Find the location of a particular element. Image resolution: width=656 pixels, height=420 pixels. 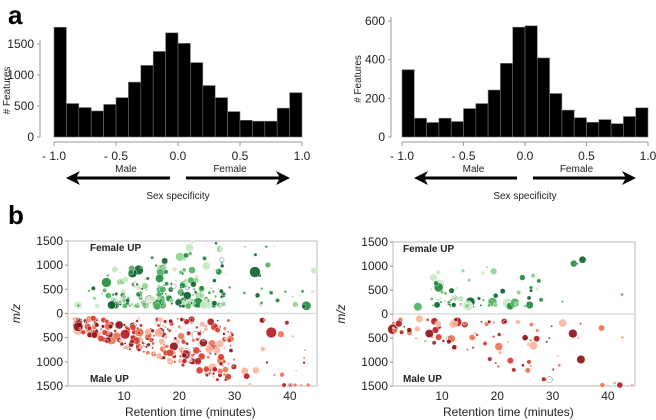

y-tick-label: 500 is located at coordinates (53, 289).